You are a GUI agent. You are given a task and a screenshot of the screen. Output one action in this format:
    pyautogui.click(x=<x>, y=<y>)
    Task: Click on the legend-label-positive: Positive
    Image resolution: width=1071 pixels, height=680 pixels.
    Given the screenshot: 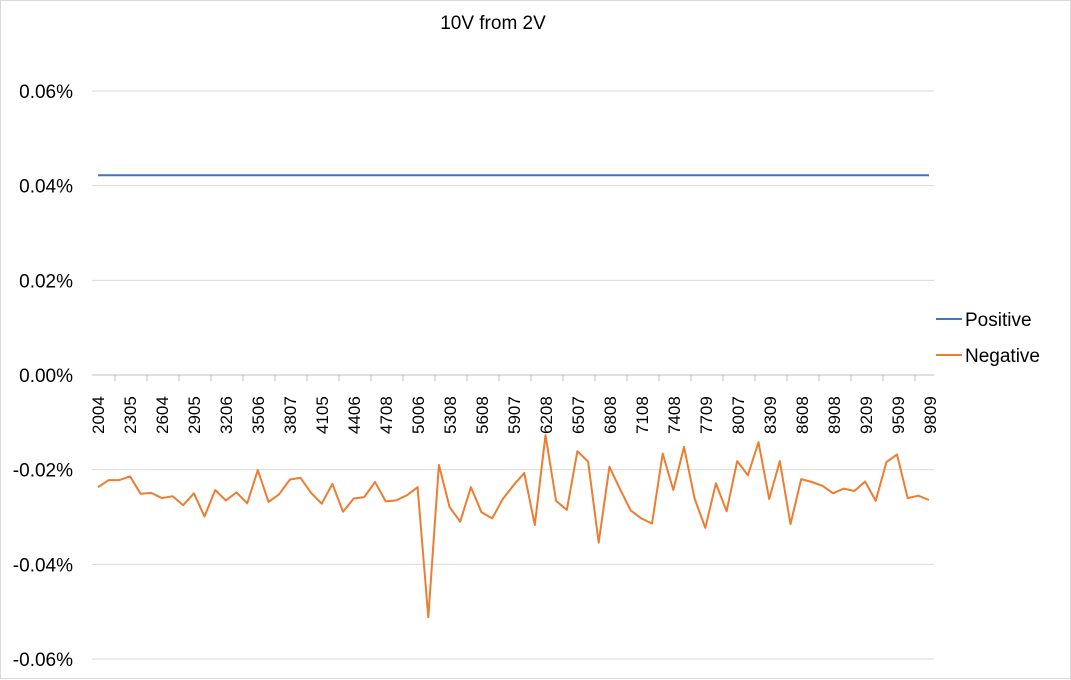 What is the action you would take?
    pyautogui.click(x=998, y=320)
    